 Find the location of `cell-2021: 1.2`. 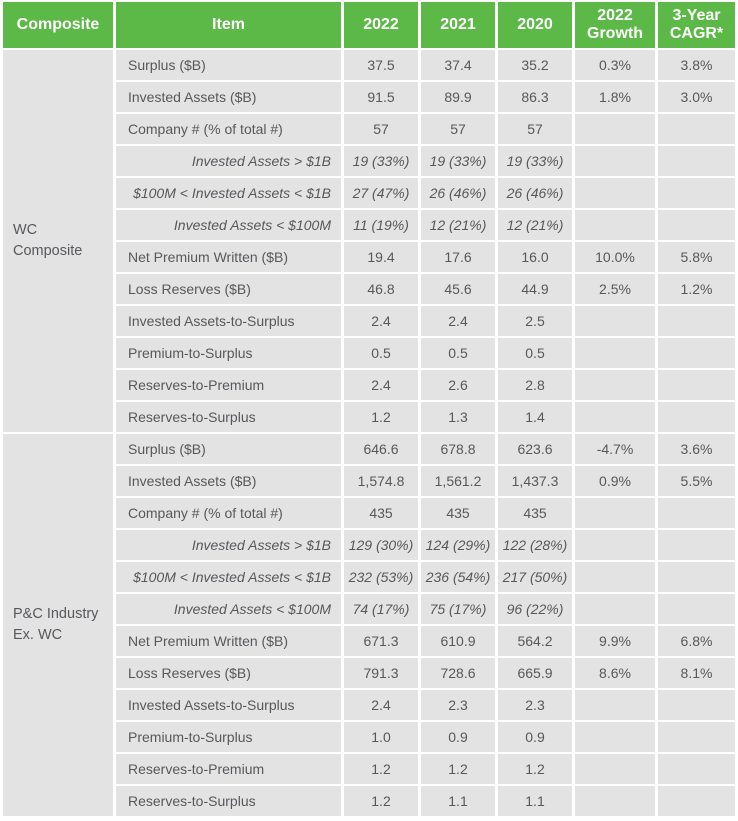

cell-2021: 1.2 is located at coordinates (458, 769).